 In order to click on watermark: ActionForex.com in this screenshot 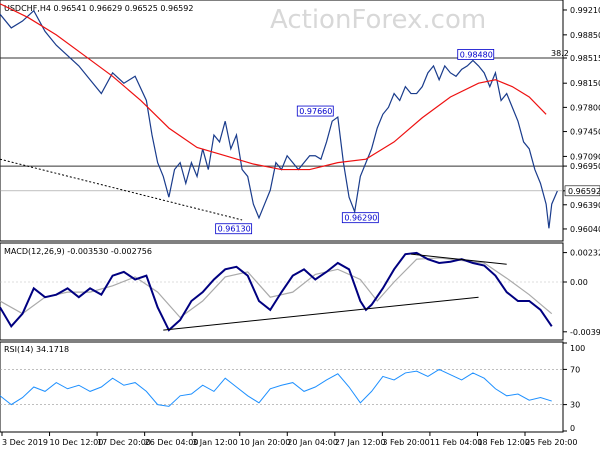, I will do `click(378, 20)`.